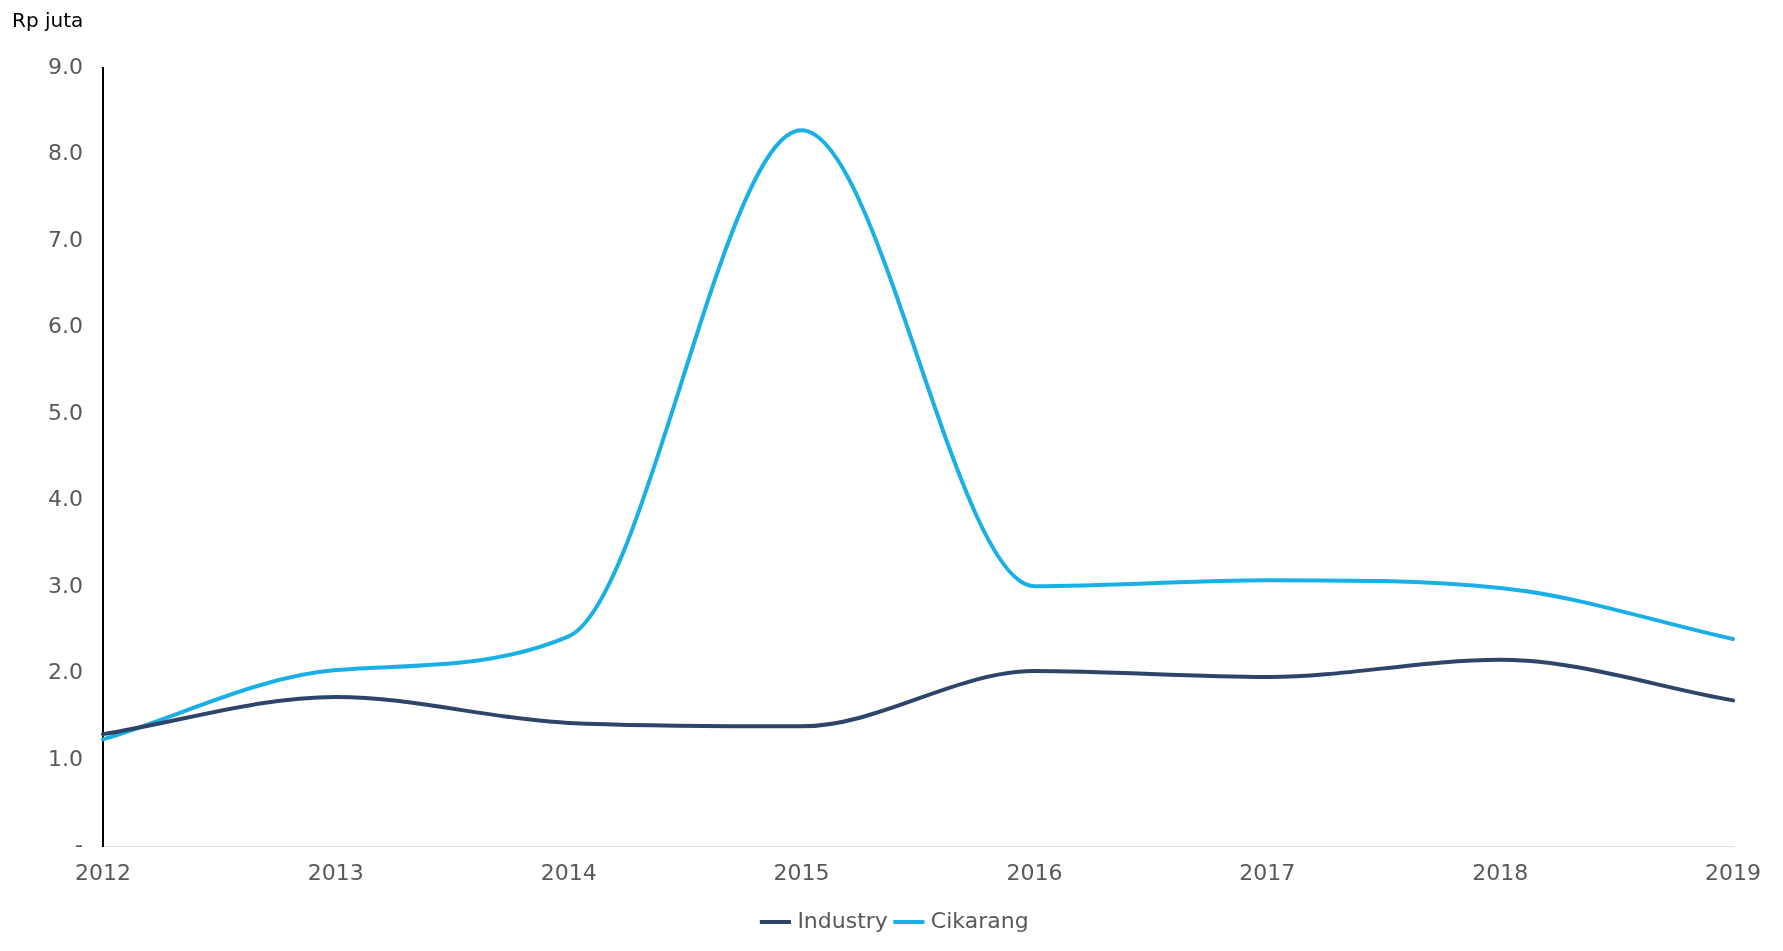 The image size is (1783, 951). Describe the element at coordinates (65, 585) in the screenshot. I see `y-tick-label: 3.0` at that location.